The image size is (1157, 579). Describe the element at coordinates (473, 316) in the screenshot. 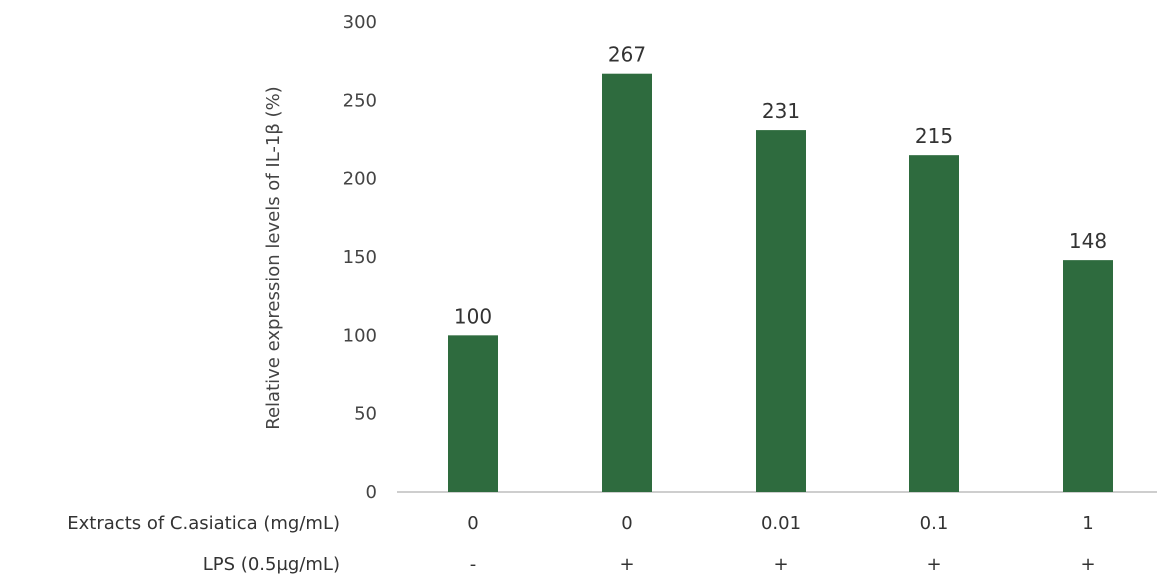

I see `data-label: 100` at that location.